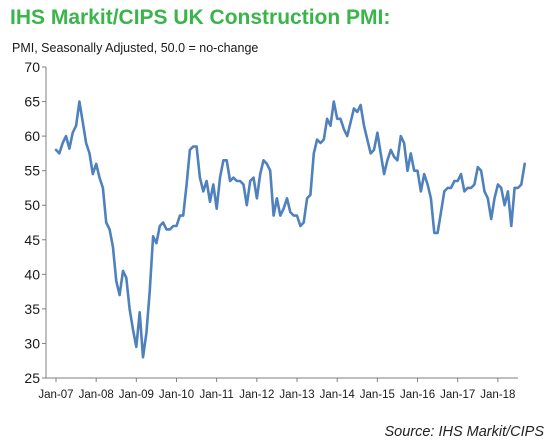 Image resolution: width=560 pixels, height=446 pixels. What do you see at coordinates (176, 395) in the screenshot?
I see `x-tick-label: Jan-10` at bounding box center [176, 395].